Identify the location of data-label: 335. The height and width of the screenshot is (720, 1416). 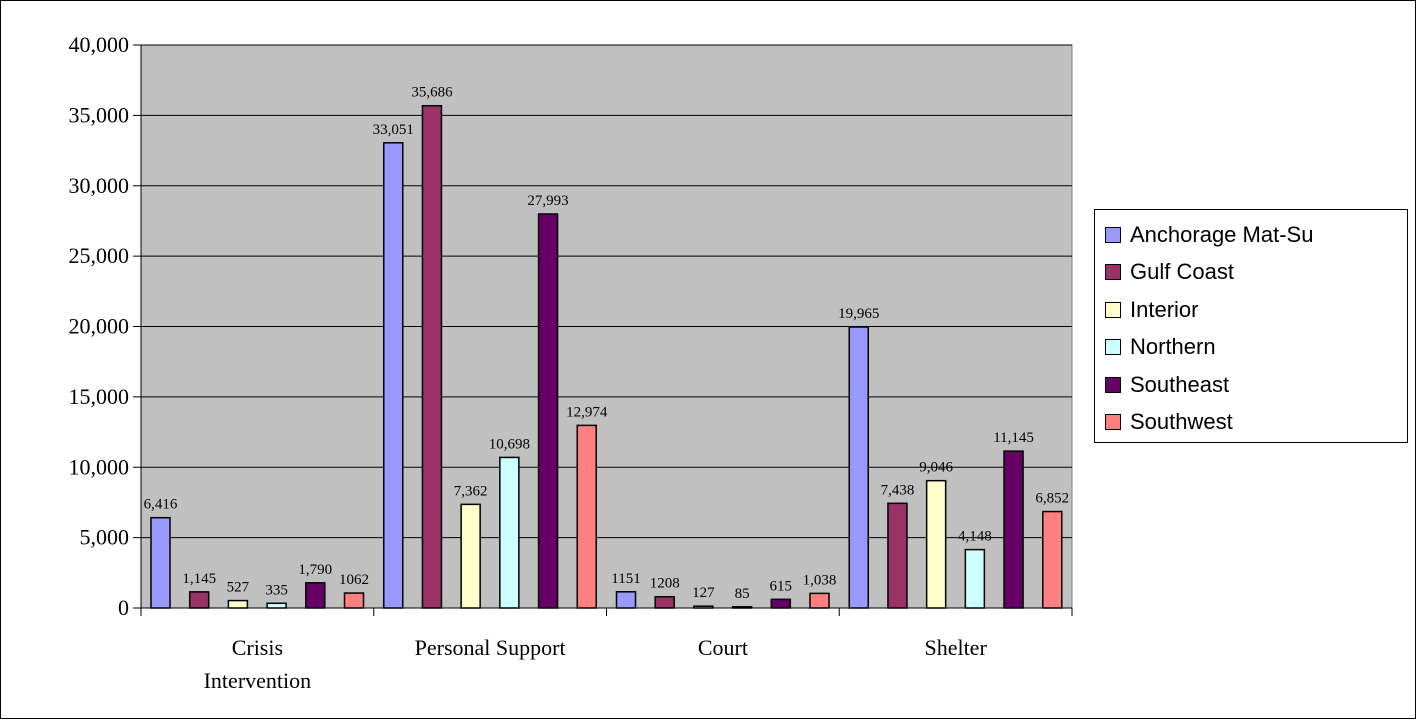
(276, 590).